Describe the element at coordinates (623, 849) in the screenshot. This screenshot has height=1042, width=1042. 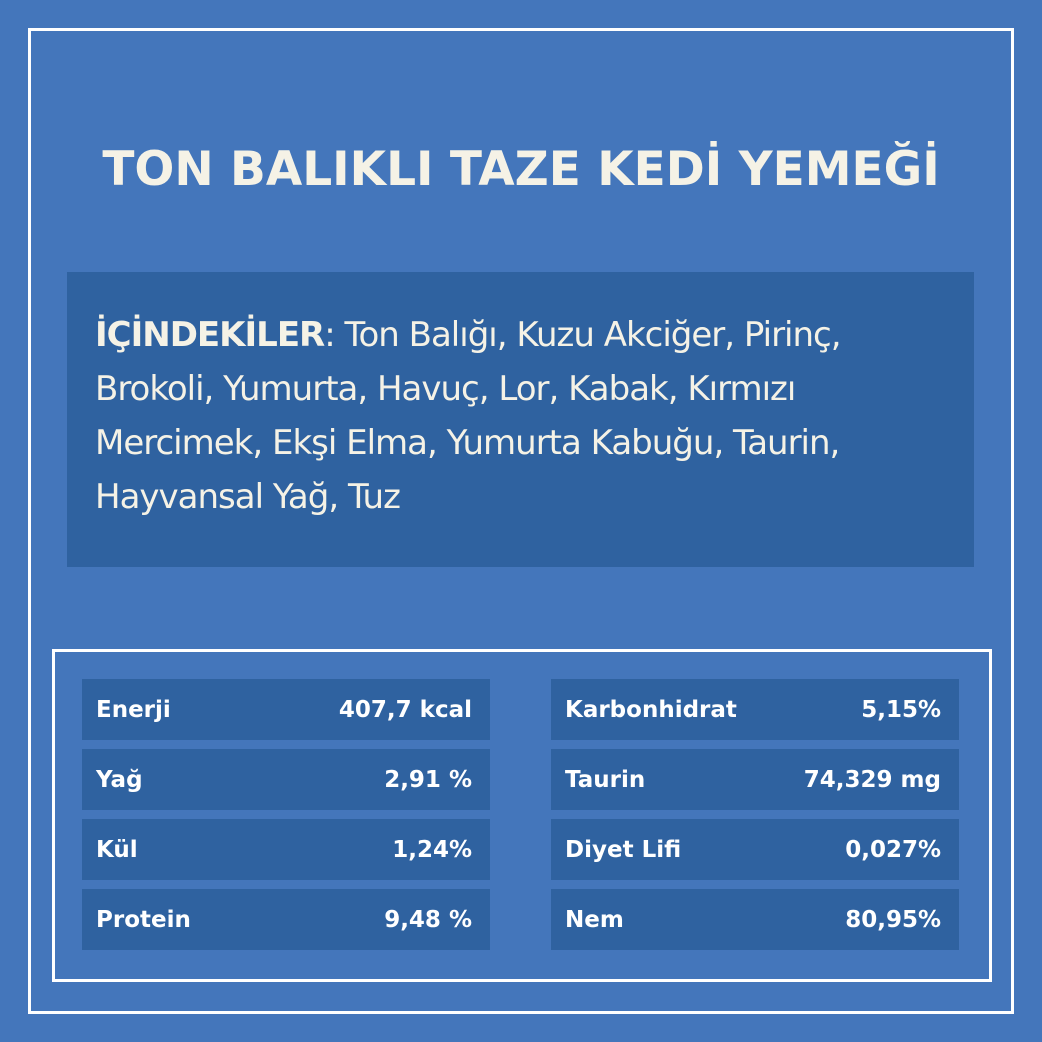
I see `nutrition-label: Diyet Lifi` at that location.